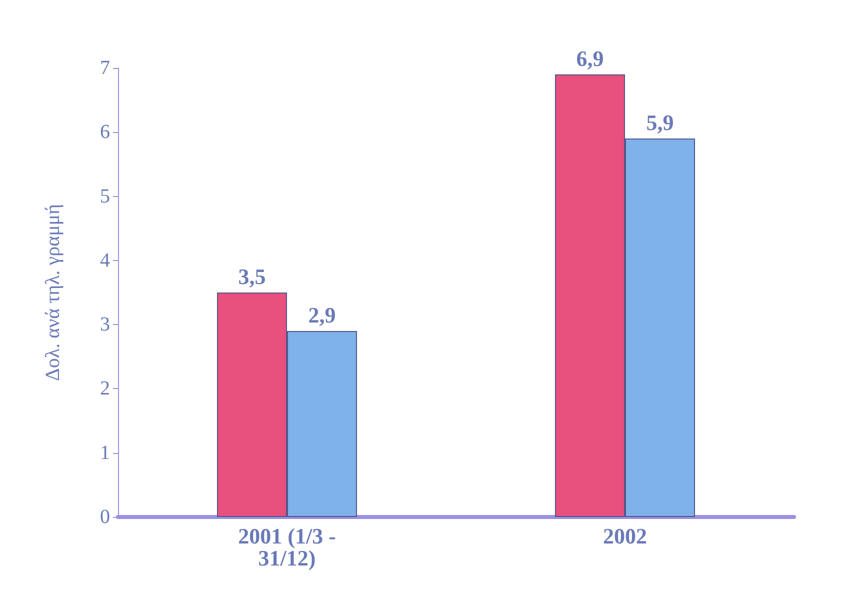  What do you see at coordinates (105, 453) in the screenshot?
I see `y-tick-label: 1` at bounding box center [105, 453].